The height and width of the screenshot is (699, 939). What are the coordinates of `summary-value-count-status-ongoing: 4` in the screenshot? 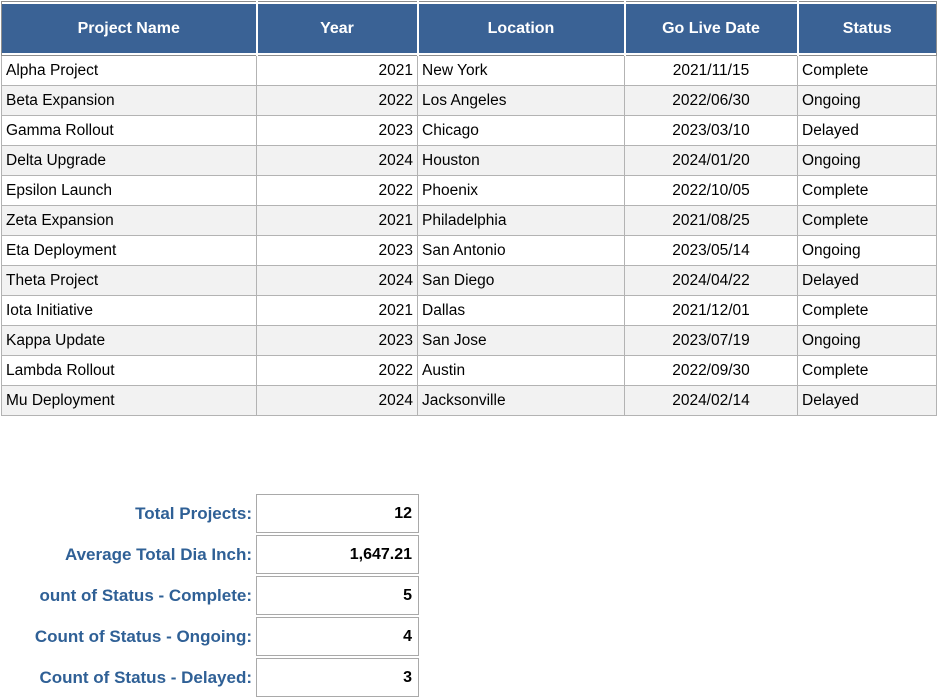 It's located at (337, 636).